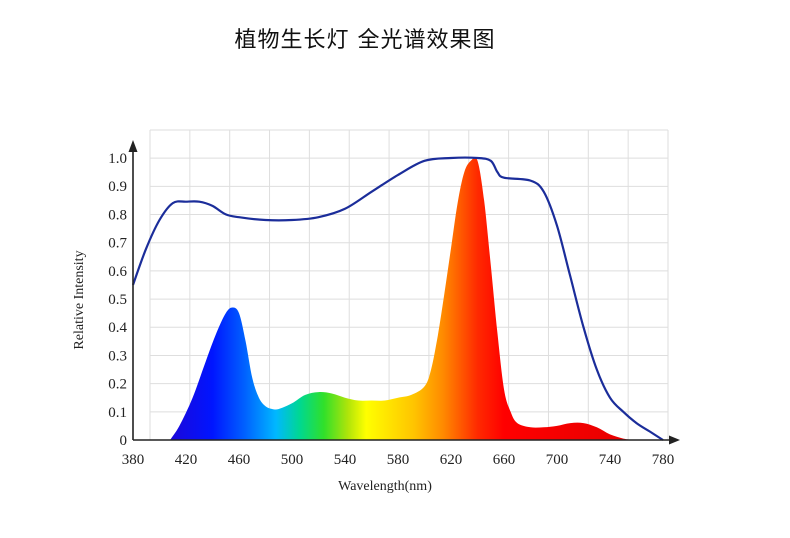  I want to click on y-tick-label: 1.0, so click(117, 159).